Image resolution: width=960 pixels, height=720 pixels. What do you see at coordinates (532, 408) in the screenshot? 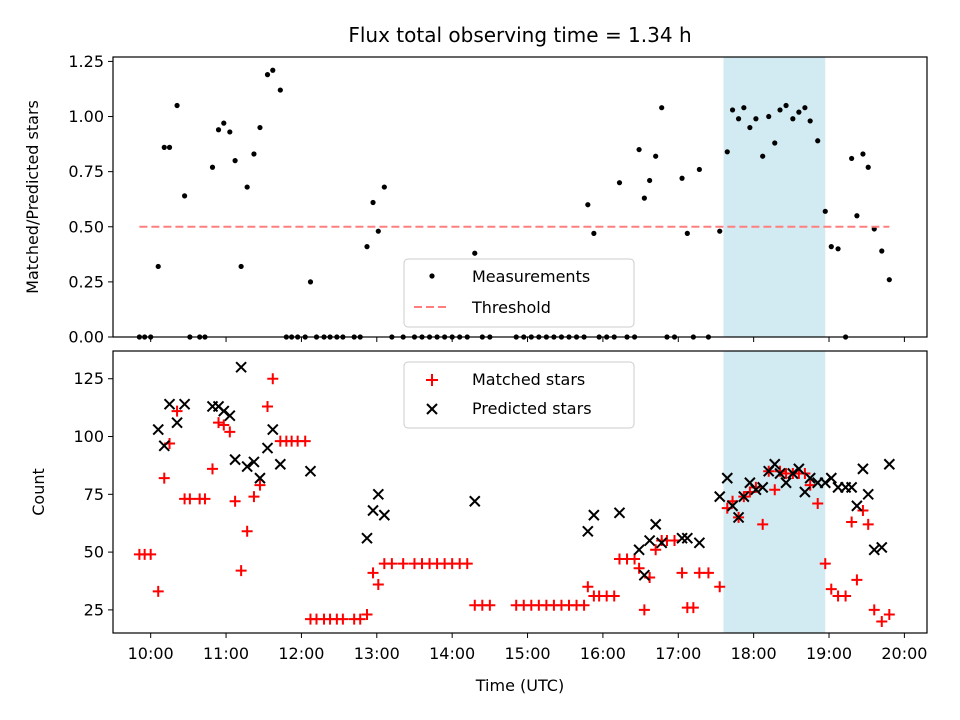
I see `legend-label-predicted: Predicted stars` at bounding box center [532, 408].